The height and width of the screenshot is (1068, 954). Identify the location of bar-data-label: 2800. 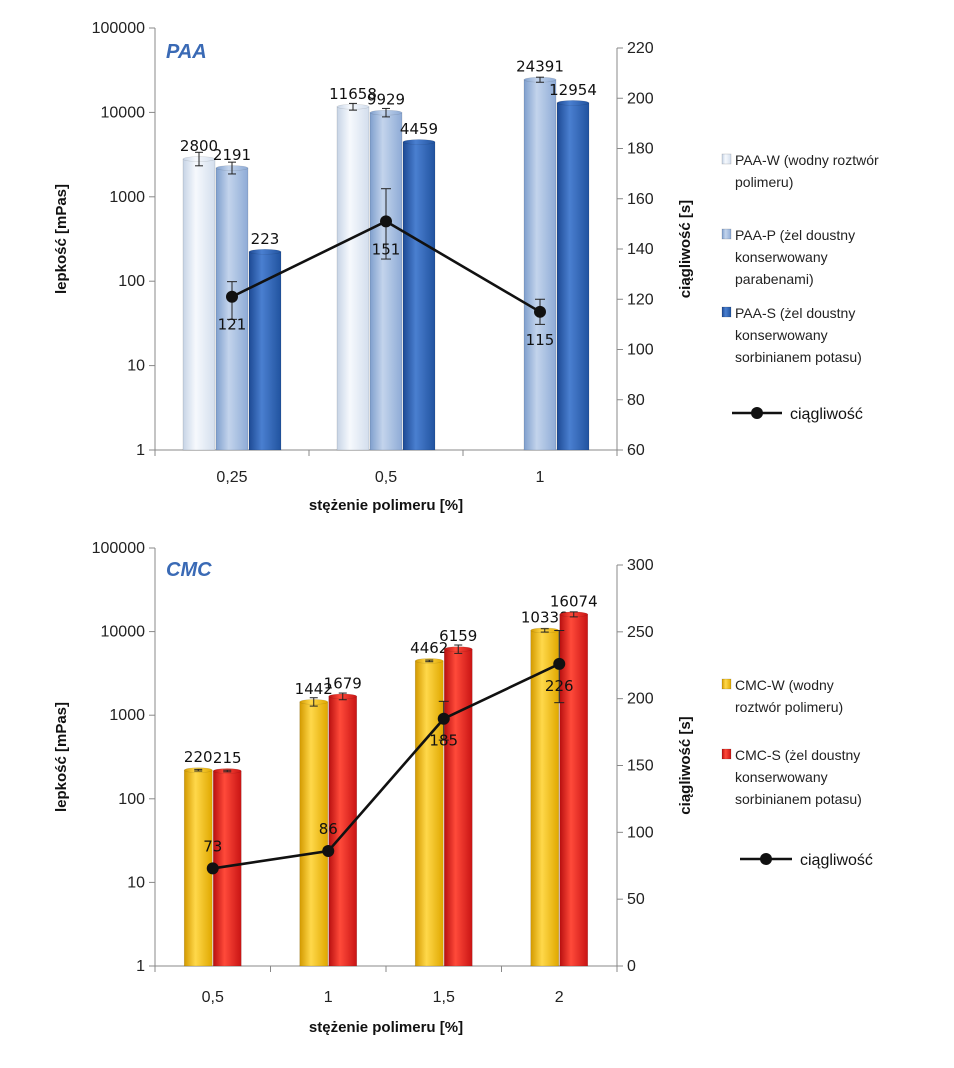
(199, 146).